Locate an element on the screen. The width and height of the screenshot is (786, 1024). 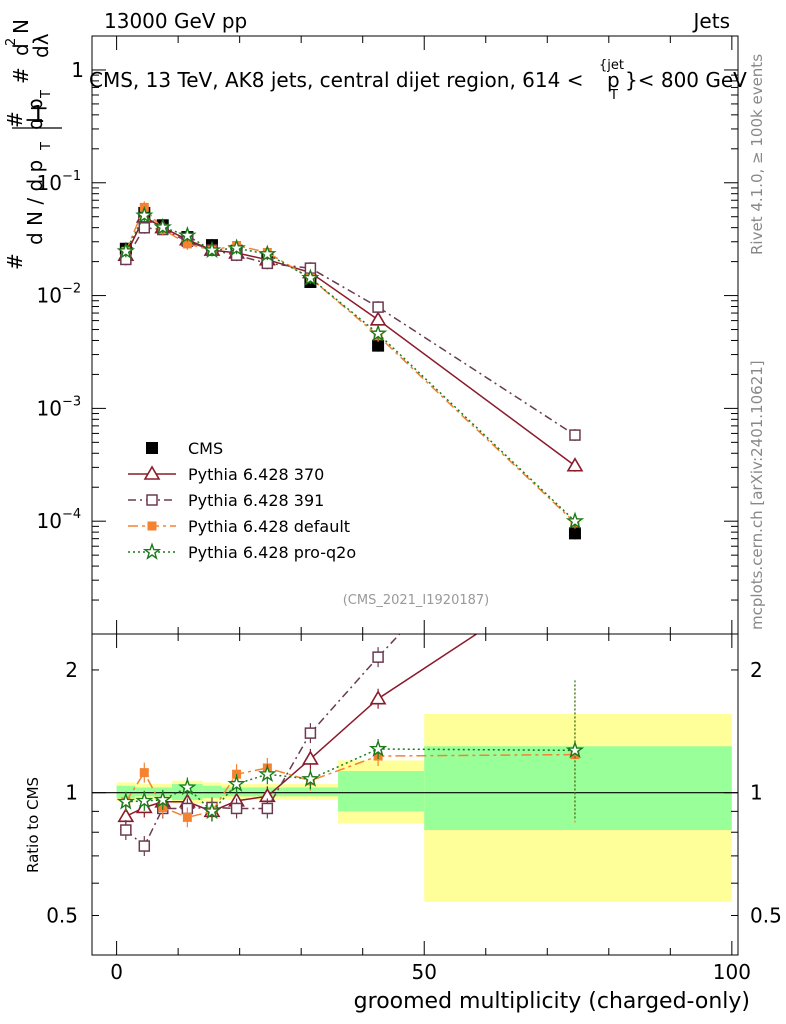
point-pdefault is located at coordinates (187, 244).